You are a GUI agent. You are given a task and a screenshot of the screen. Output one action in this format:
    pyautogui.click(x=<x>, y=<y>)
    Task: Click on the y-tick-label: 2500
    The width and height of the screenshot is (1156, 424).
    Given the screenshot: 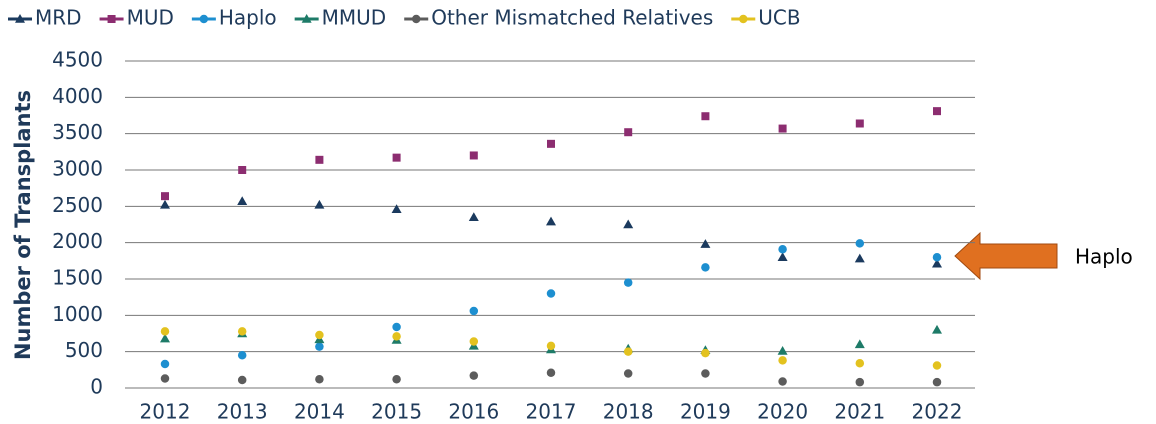 What is the action you would take?
    pyautogui.click(x=77, y=205)
    